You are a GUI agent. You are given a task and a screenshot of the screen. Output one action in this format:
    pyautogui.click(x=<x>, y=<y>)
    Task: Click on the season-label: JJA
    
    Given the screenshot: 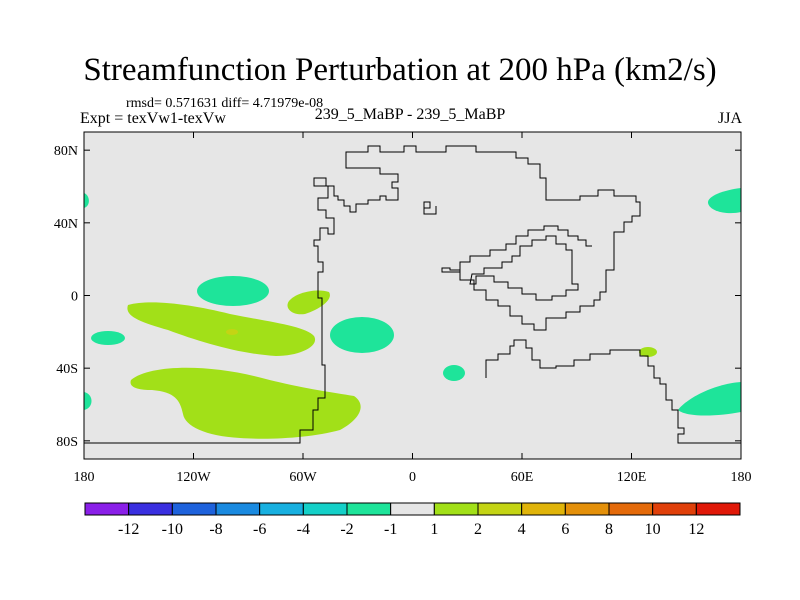 What is the action you would take?
    pyautogui.click(x=729, y=118)
    